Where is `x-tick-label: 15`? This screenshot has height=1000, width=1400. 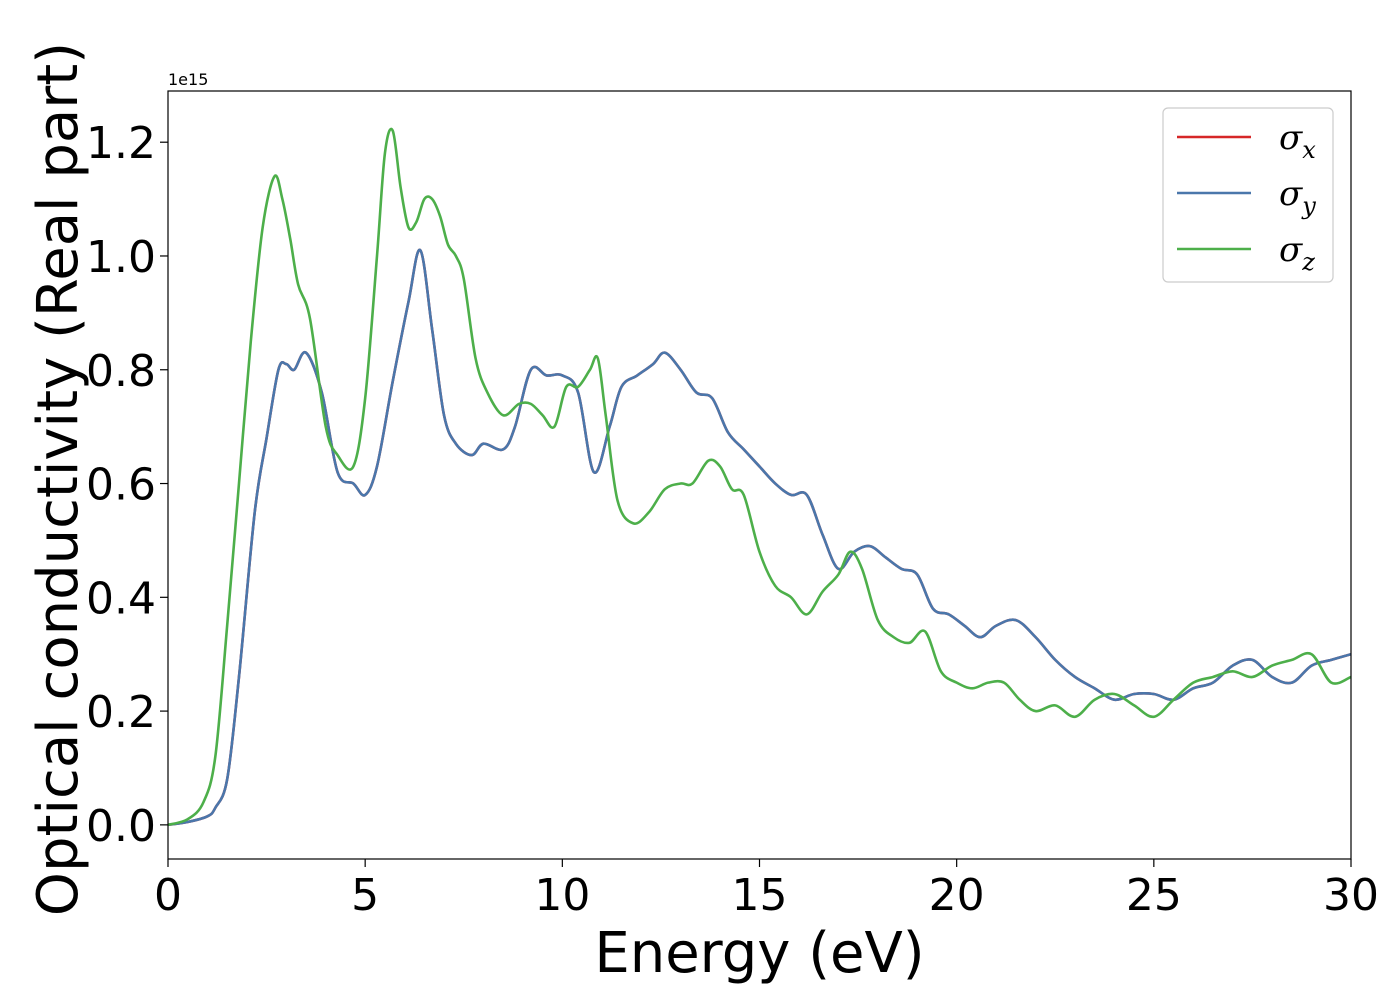
x-tick-label: 15 is located at coordinates (760, 895).